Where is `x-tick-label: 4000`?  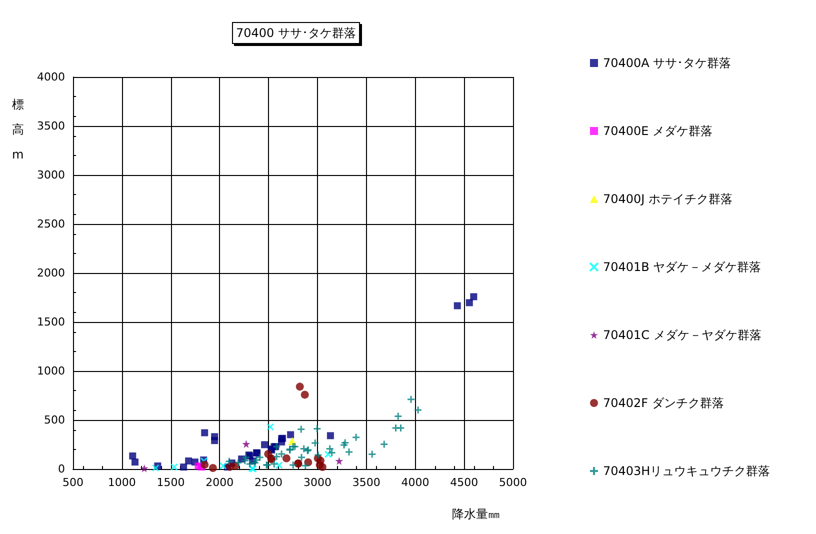
x-tick-label: 4000 is located at coordinates (415, 482).